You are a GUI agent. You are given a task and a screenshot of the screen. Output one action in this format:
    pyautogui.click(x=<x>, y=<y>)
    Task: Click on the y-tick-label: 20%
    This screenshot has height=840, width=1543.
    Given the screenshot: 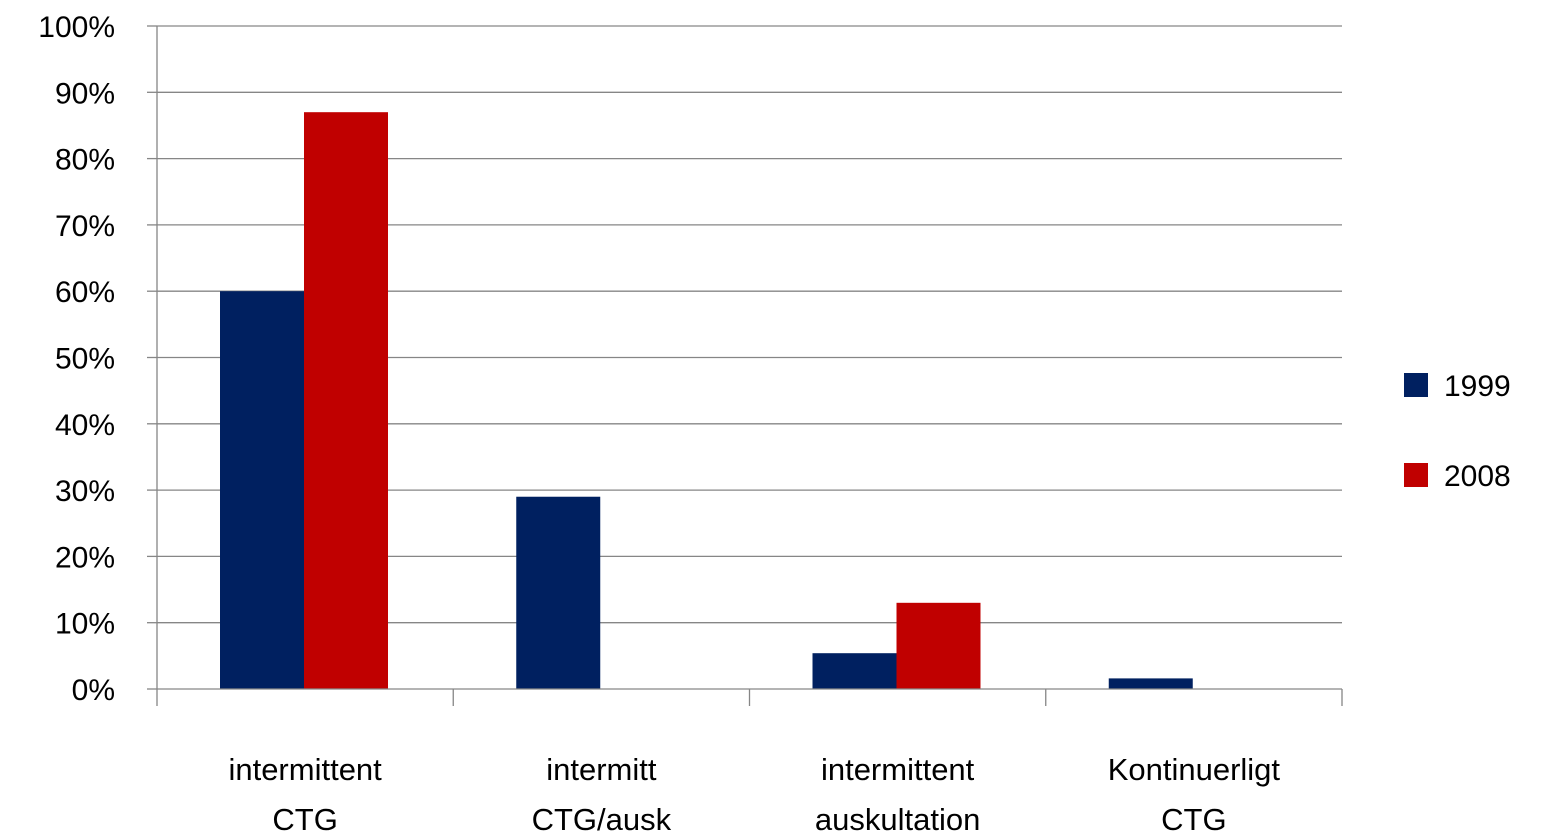 What is the action you would take?
    pyautogui.click(x=85, y=557)
    